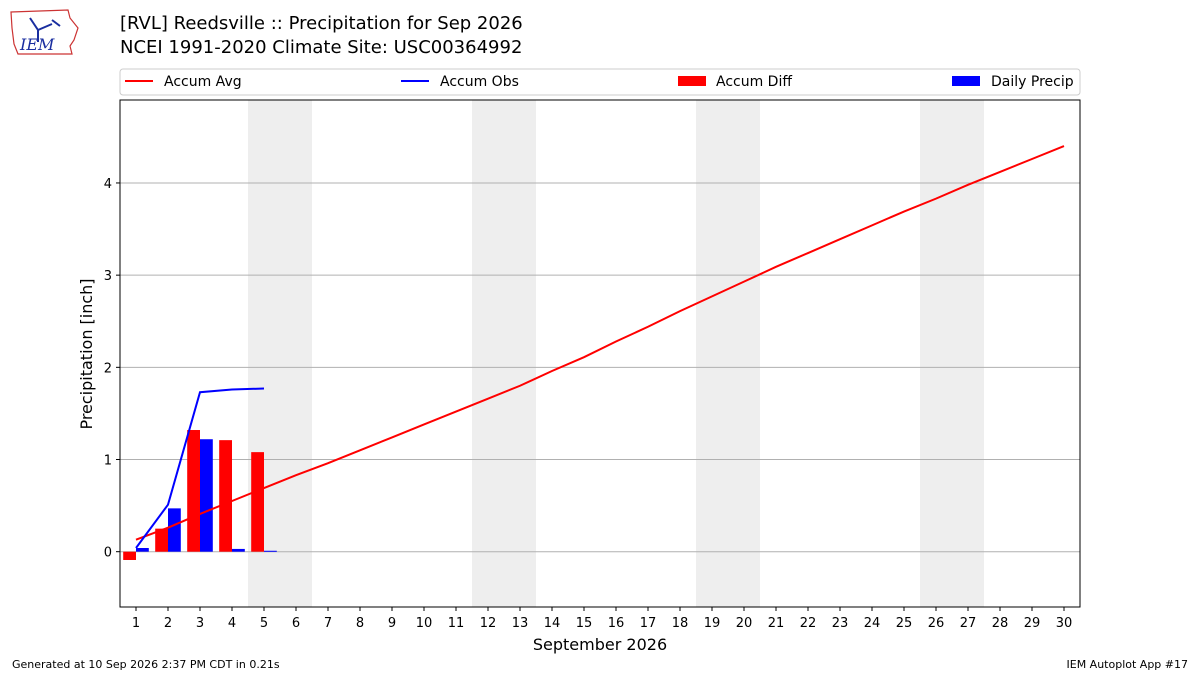 The height and width of the screenshot is (675, 1200). I want to click on iowa-outline, so click(44, 32).